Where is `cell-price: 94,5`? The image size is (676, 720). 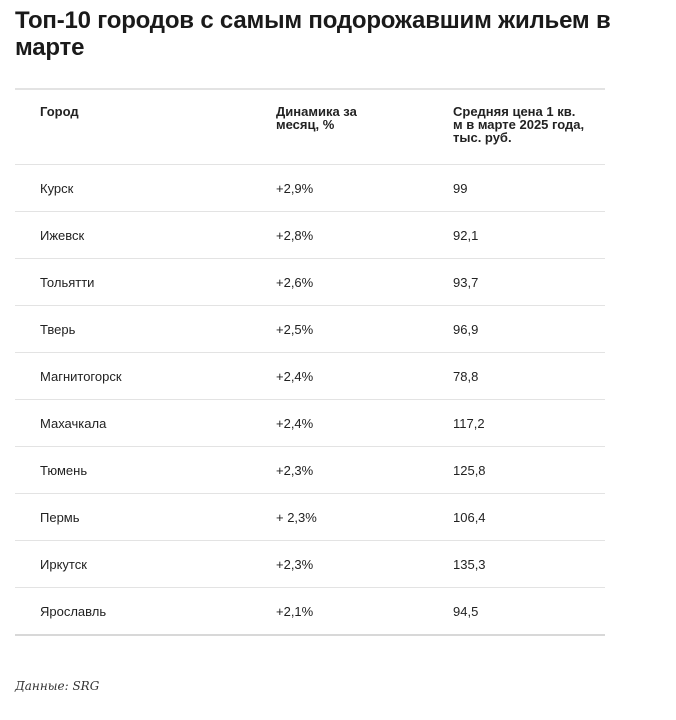 cell-price: 94,5 is located at coordinates (466, 611).